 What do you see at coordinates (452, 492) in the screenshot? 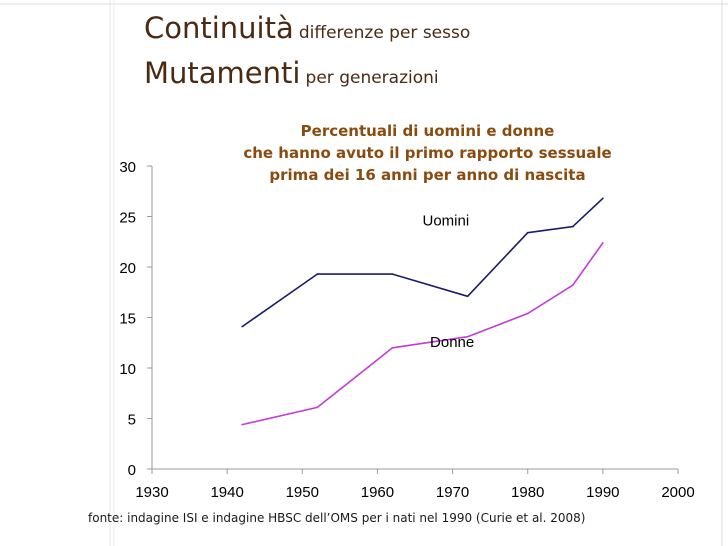
I see `x-tick-label: 1970` at bounding box center [452, 492].